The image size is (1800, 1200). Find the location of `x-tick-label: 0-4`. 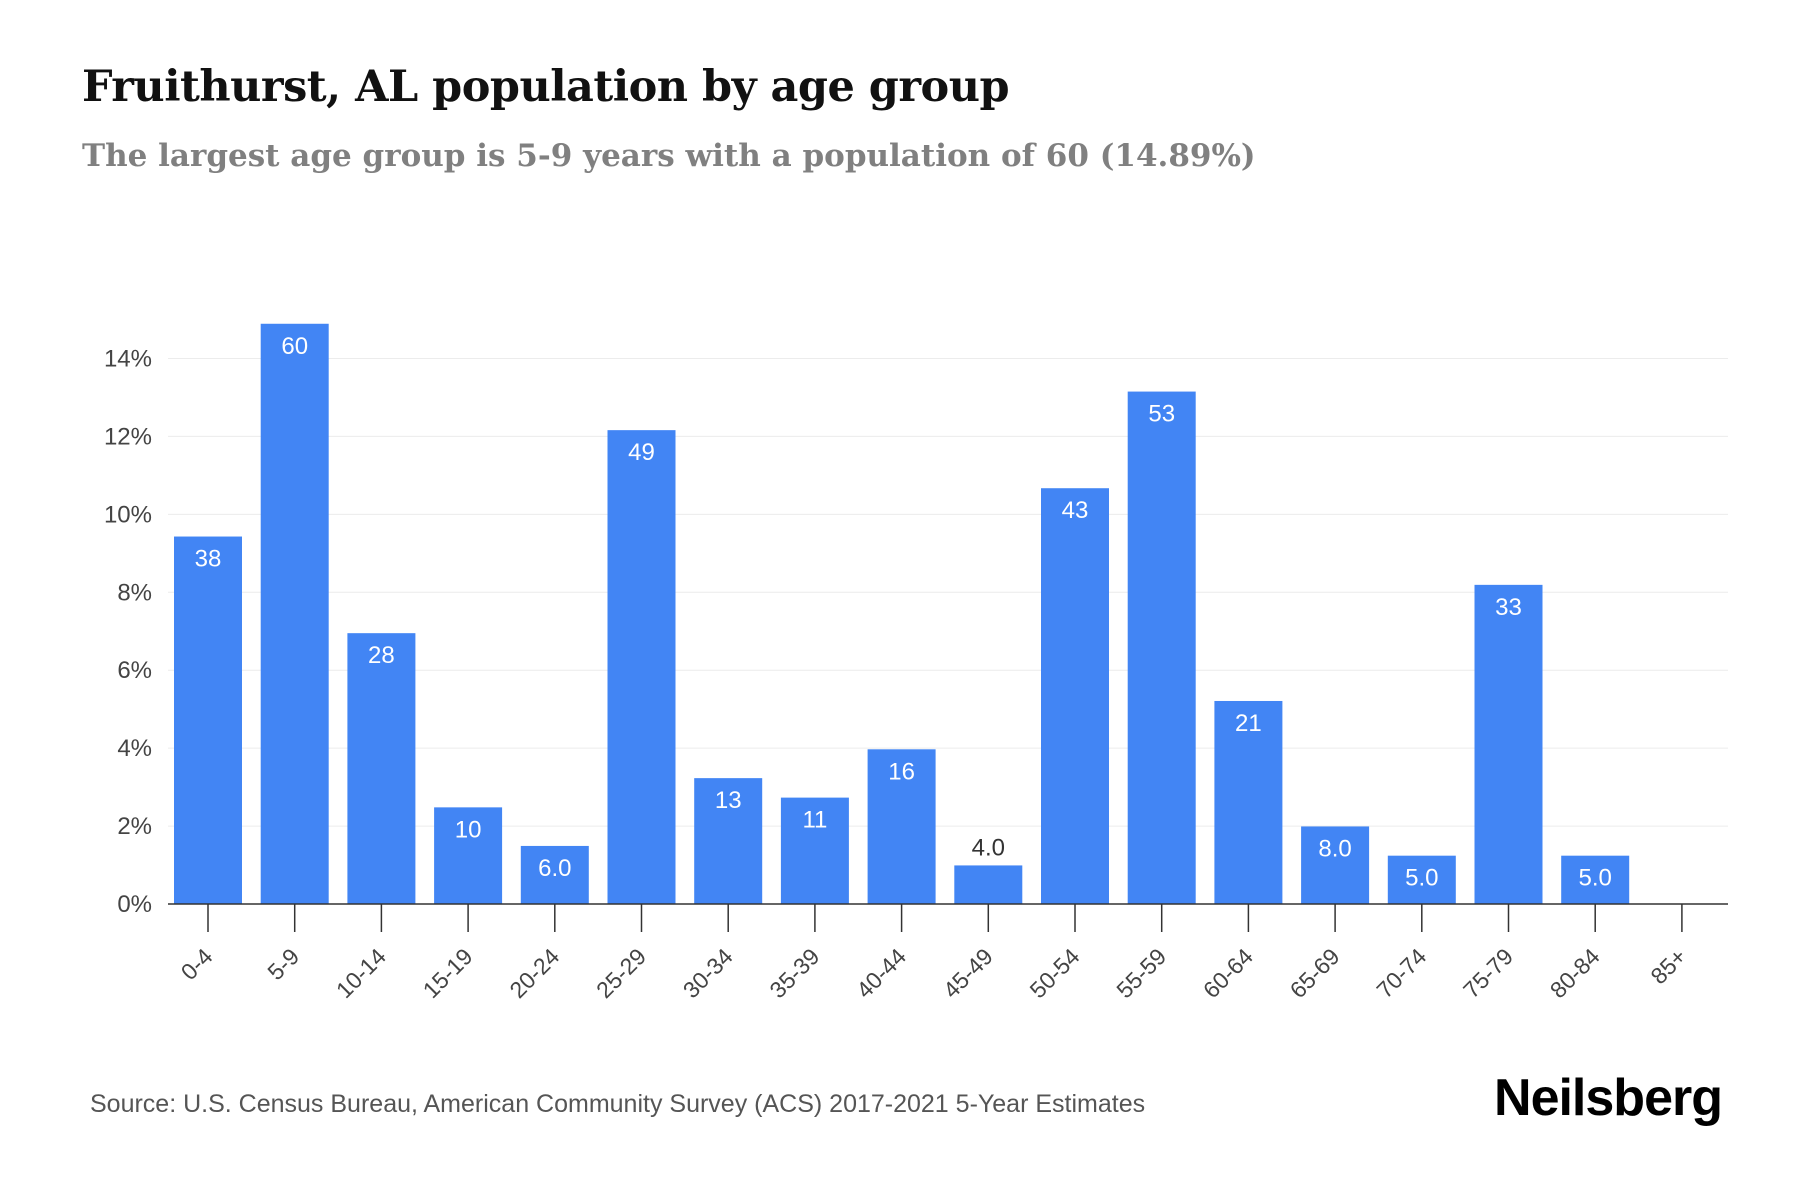

x-tick-label: 0-4 is located at coordinates (197, 964).